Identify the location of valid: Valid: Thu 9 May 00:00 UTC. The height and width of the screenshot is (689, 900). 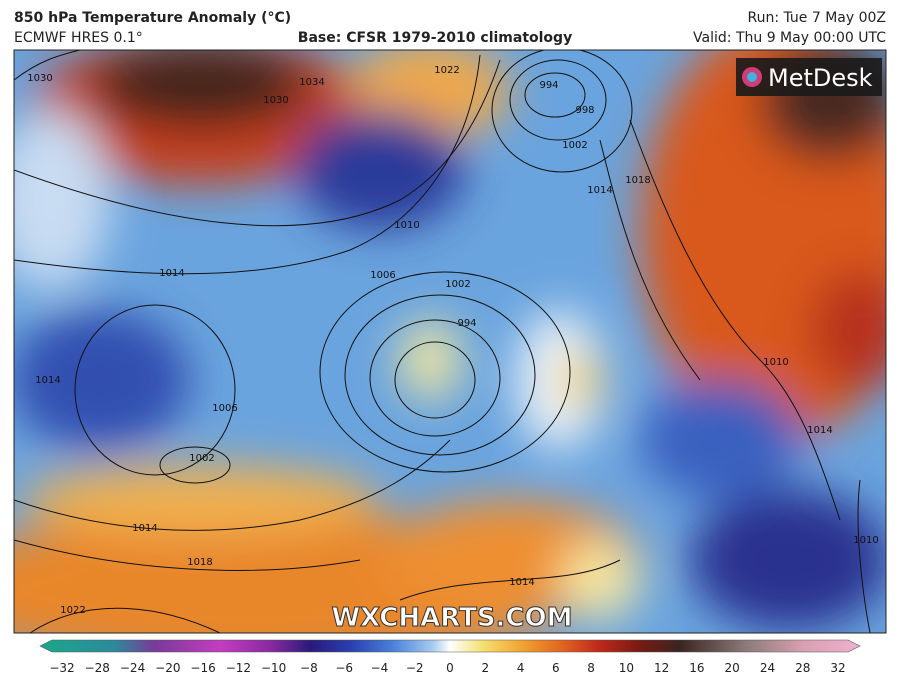
(789, 38).